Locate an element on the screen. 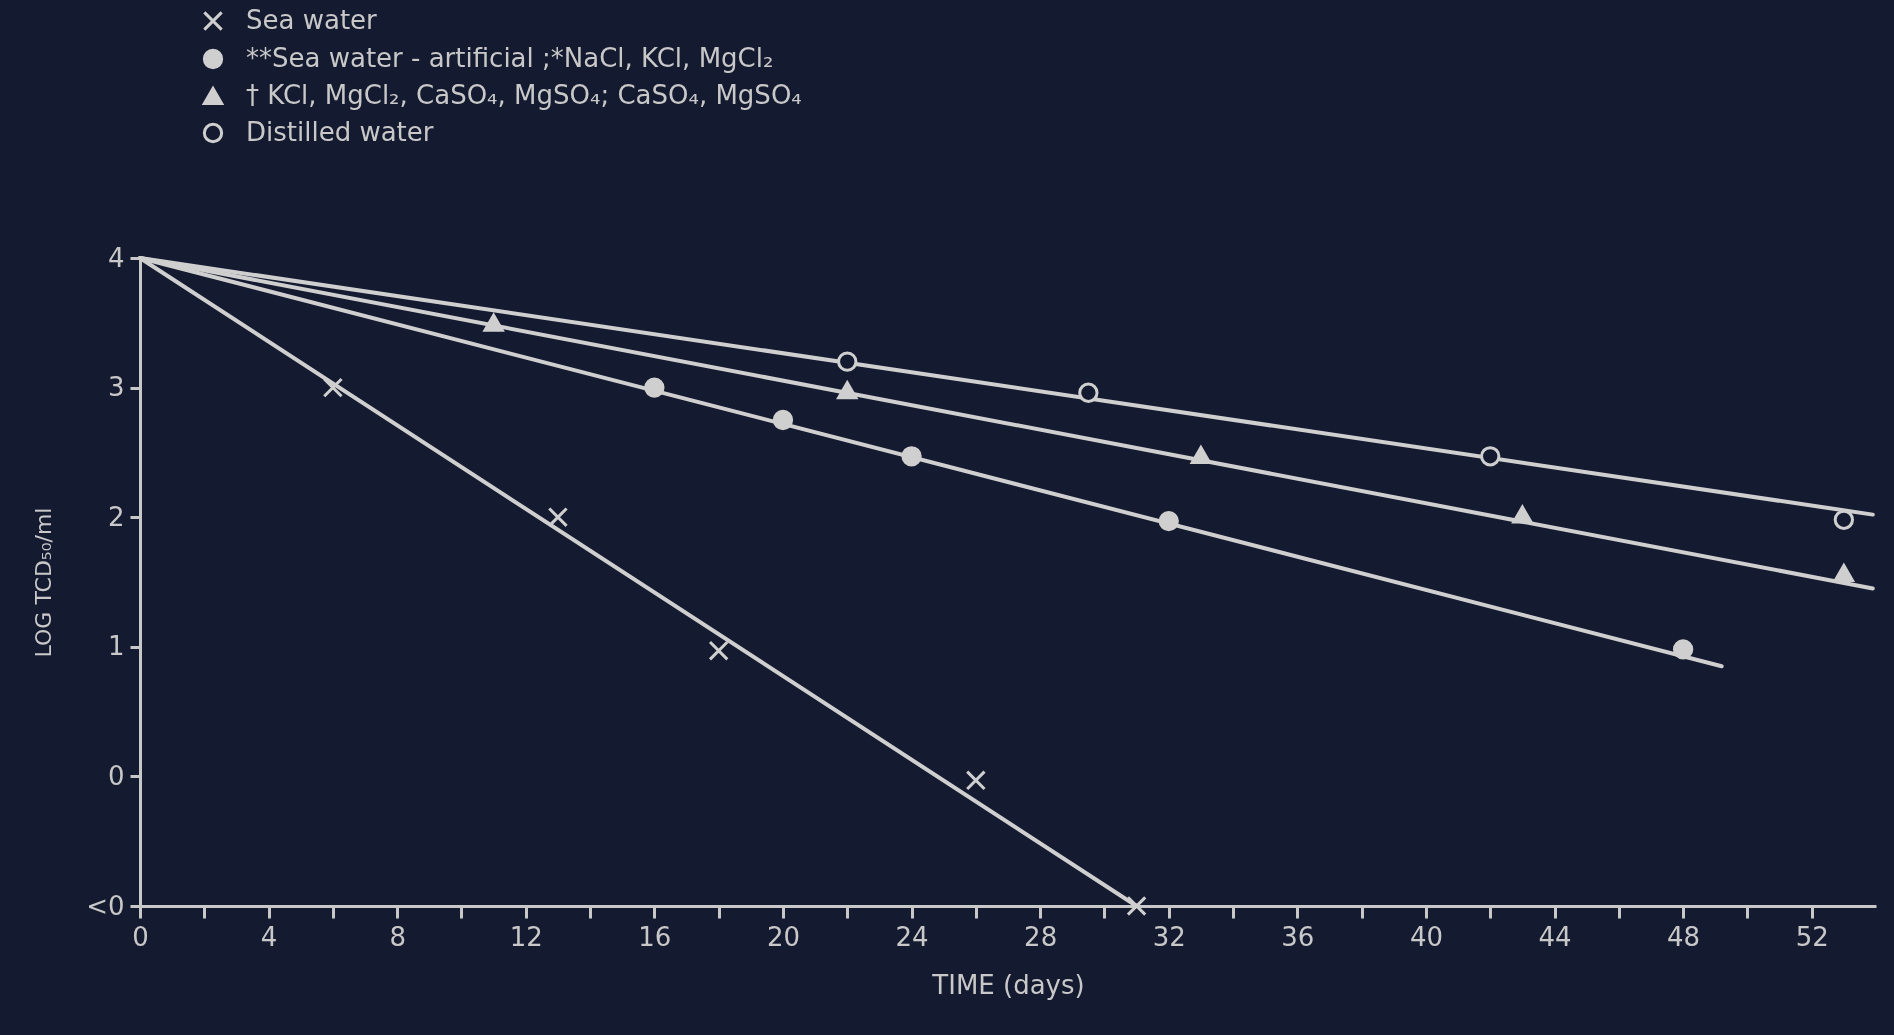 The width and height of the screenshot is (1894, 1035). x-tick-label: 24 is located at coordinates (912, 936).